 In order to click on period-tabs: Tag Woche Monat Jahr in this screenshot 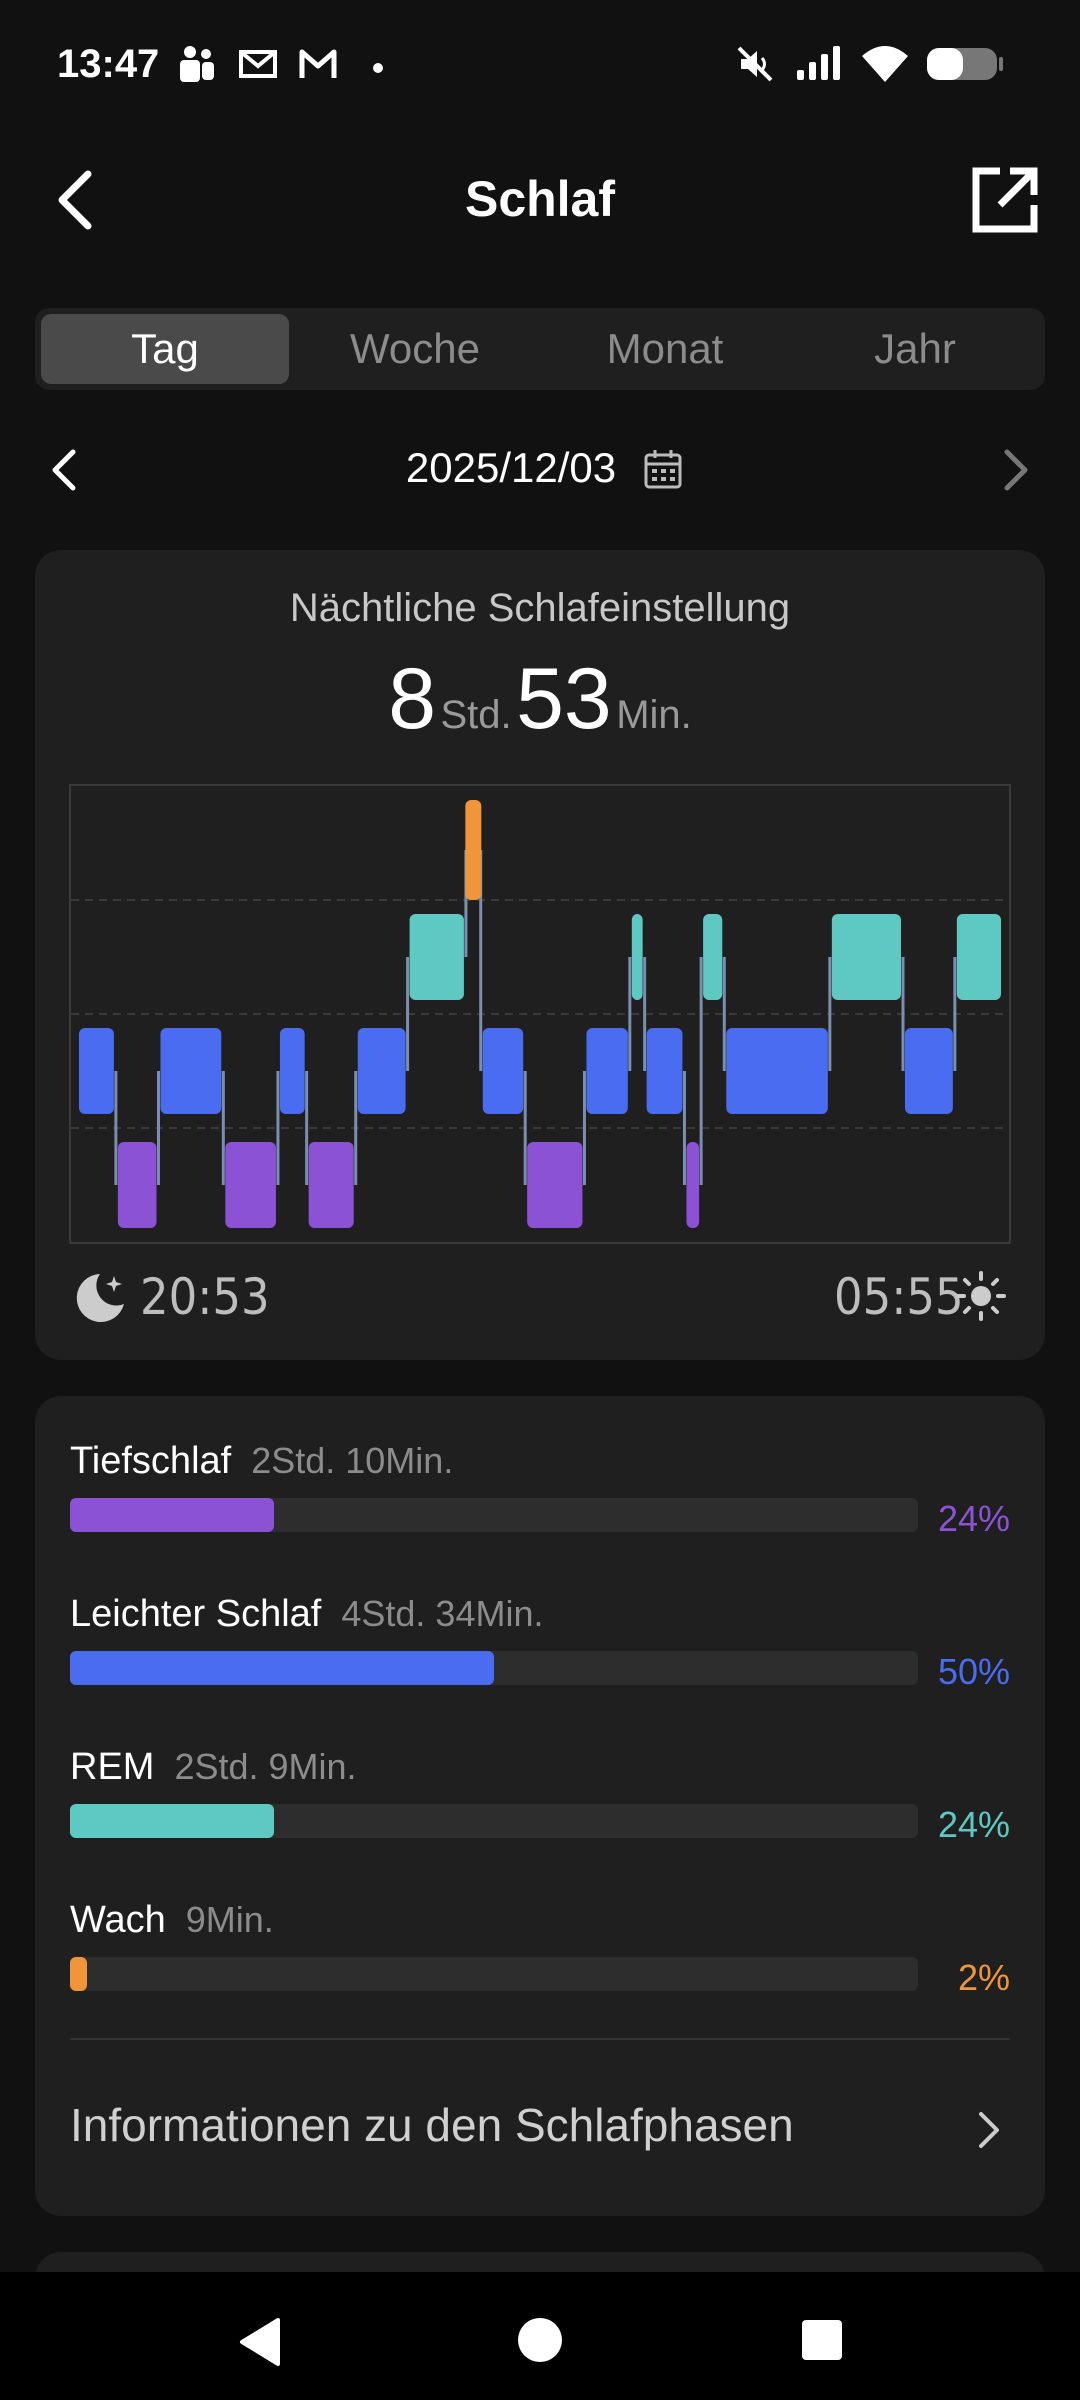, I will do `click(540, 349)`.